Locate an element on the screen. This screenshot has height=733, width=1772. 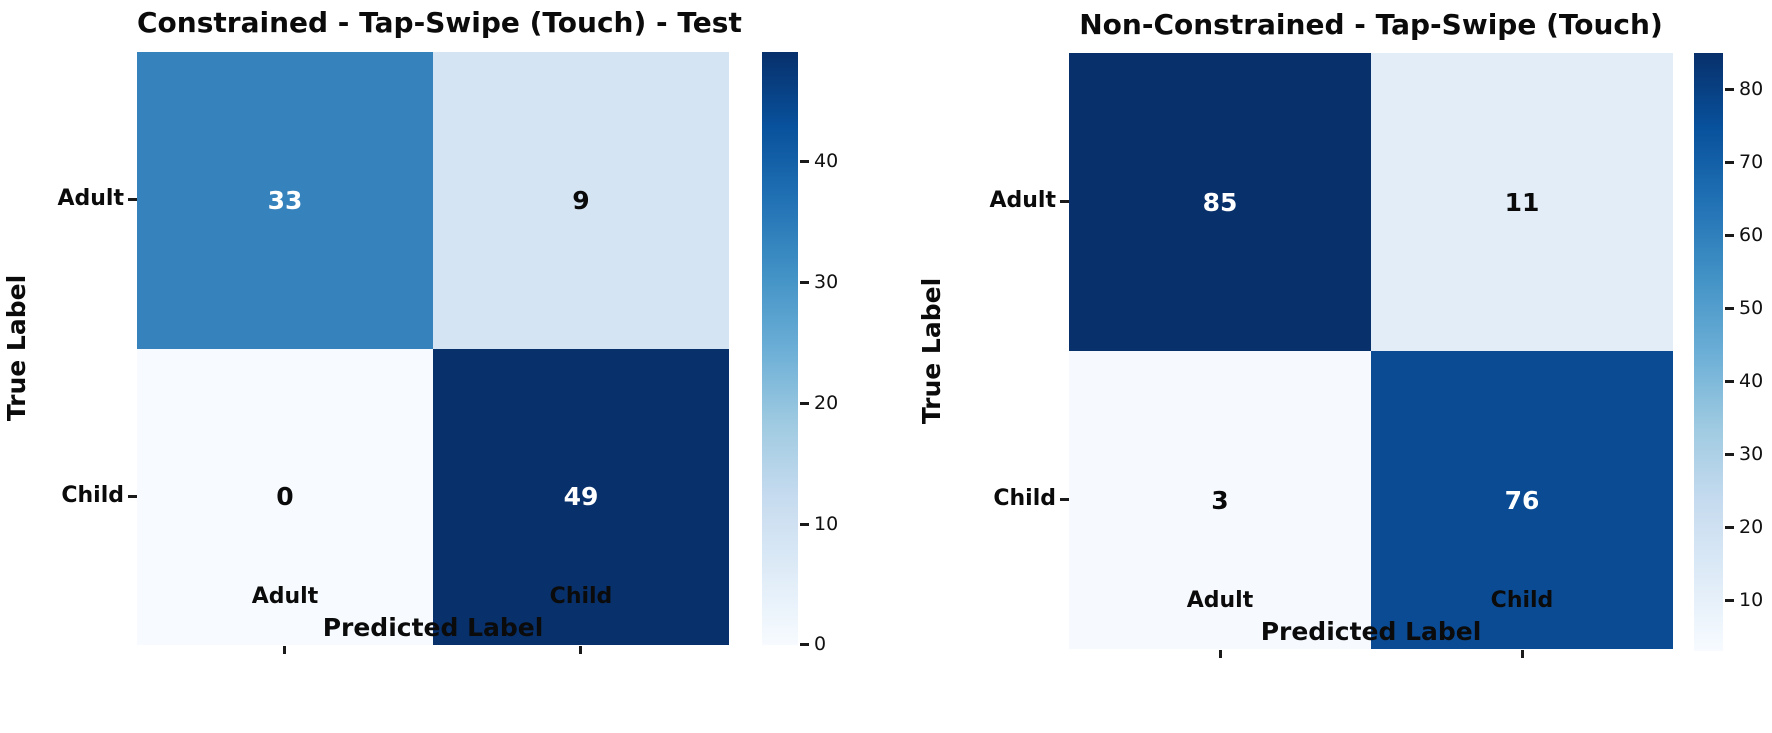
heatmap-cell: 33 is located at coordinates (285, 200).